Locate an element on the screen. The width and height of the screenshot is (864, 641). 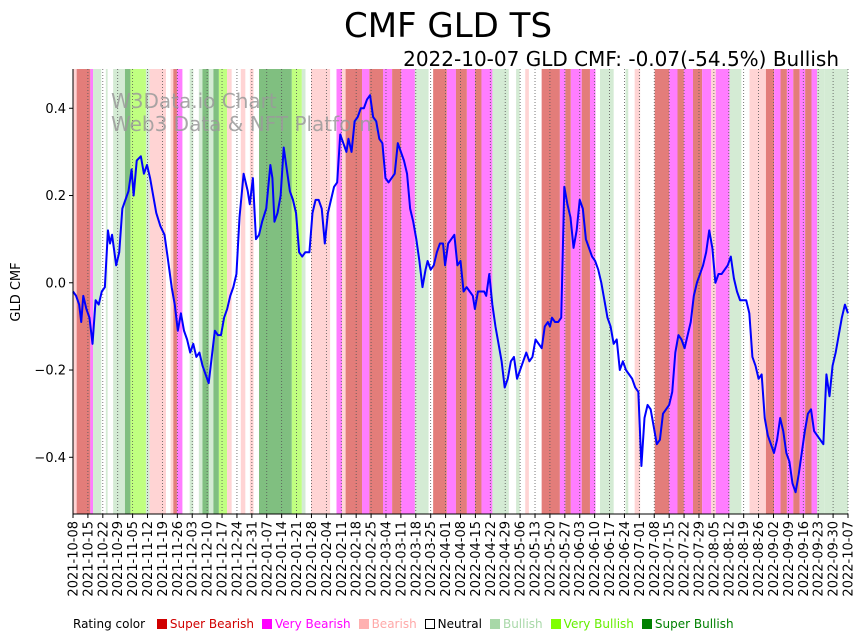
x-tick-label: 2022-04-08 is located at coordinates (461, 559).